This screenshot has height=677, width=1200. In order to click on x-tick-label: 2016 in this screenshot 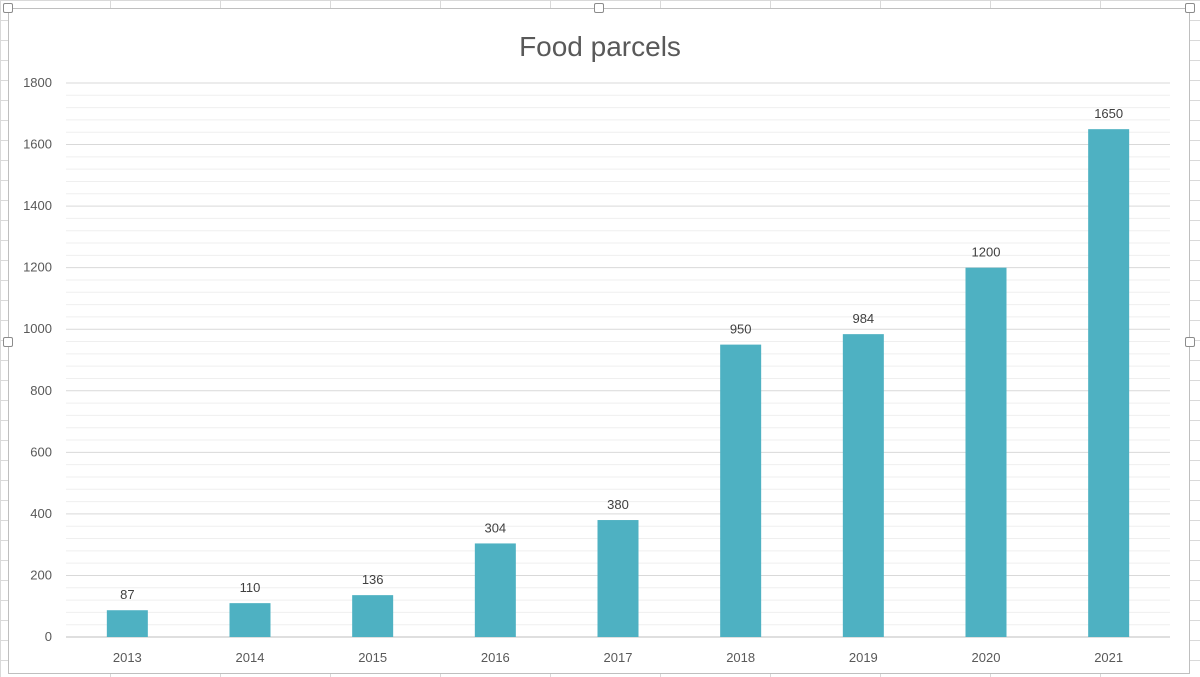, I will do `click(495, 657)`.